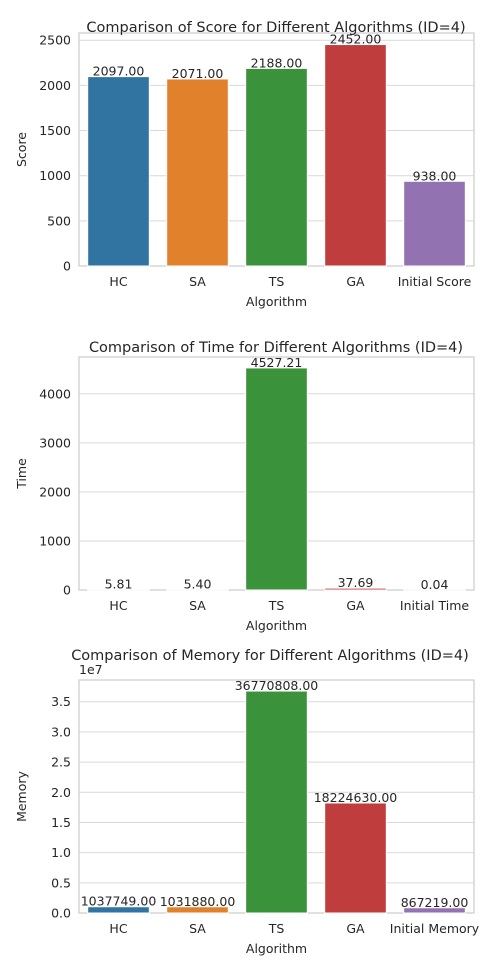  Describe the element at coordinates (61, 731) in the screenshot. I see `y-tick-label: 3.0` at that location.